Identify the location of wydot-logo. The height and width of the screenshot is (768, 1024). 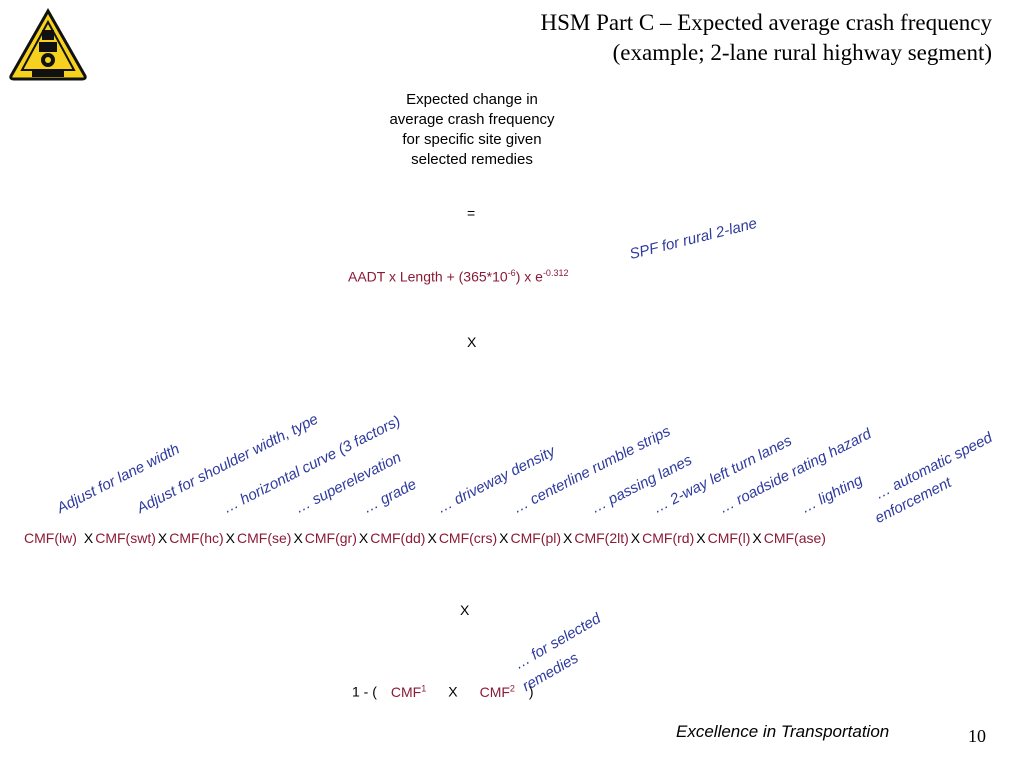
(48, 44).